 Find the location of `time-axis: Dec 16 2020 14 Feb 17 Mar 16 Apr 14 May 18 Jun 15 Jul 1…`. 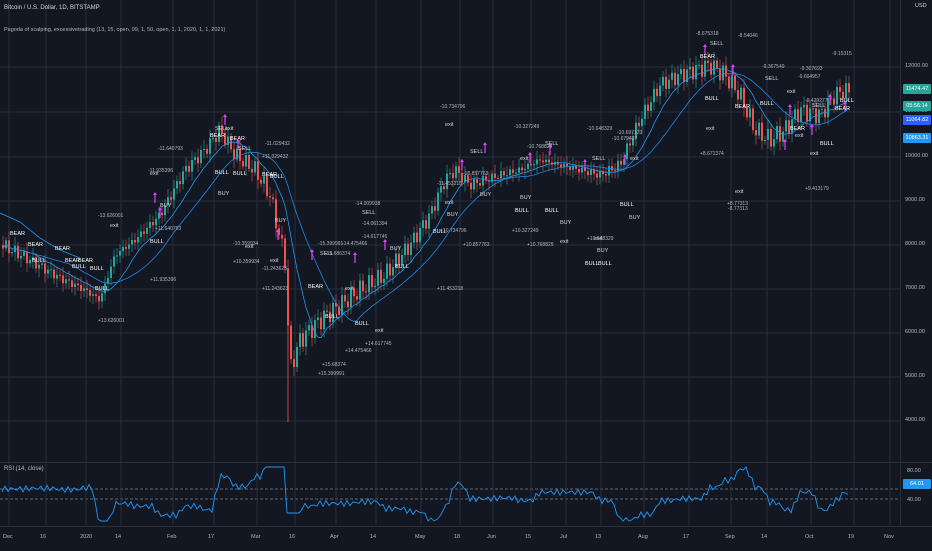

time-axis: Dec 16 2020 14 Feb 17 Mar 16 Apr 14 May 18 Jun 15 Jul 1… is located at coordinates (466, 538).